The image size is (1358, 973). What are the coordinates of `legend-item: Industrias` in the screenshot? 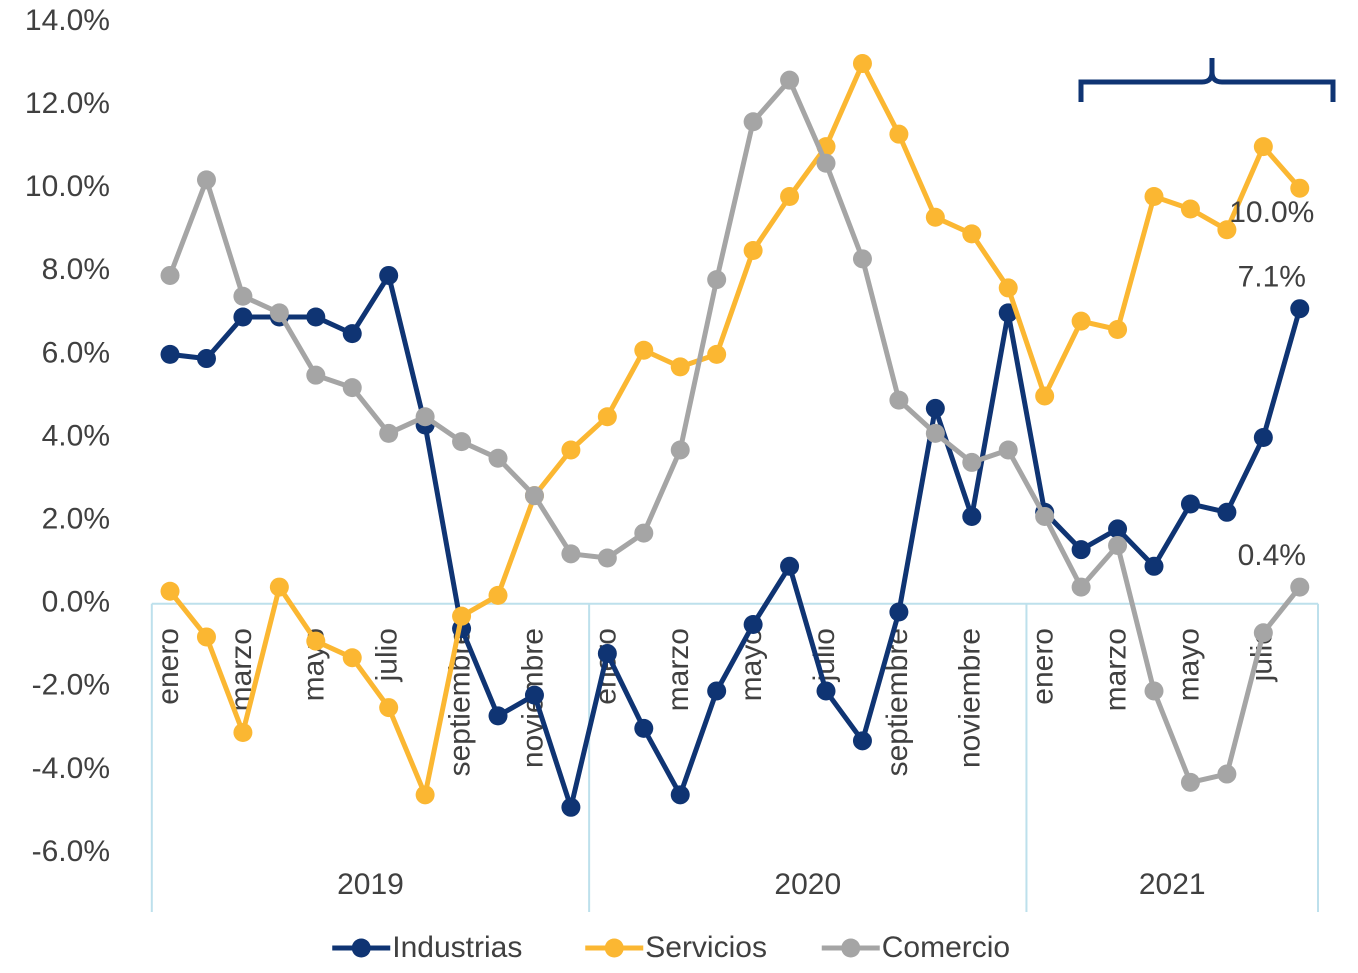 It's located at (427, 947).